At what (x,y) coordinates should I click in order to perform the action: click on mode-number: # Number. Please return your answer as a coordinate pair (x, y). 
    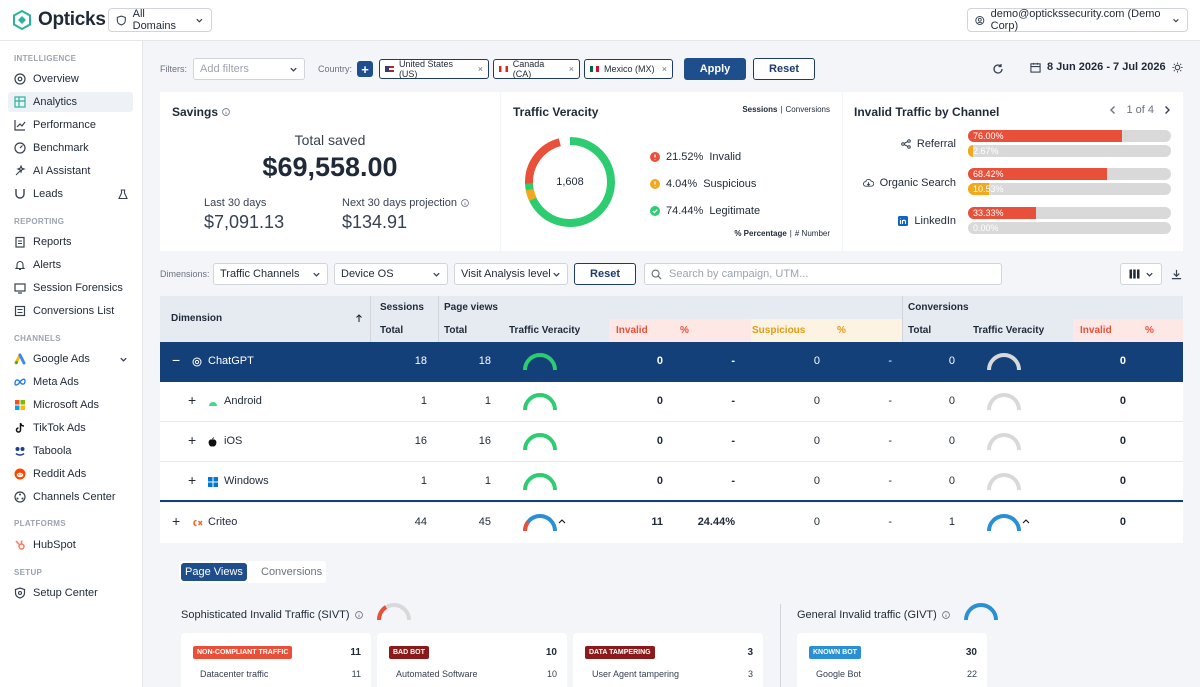
    Looking at the image, I should click on (812, 233).